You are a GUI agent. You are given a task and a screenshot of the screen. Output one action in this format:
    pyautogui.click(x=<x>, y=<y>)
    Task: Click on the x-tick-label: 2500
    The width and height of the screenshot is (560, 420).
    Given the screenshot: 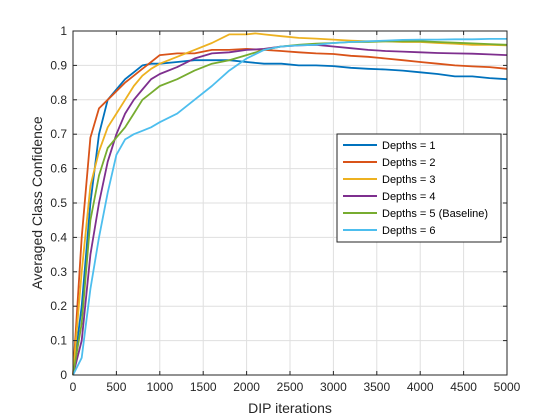 What is the action you would take?
    pyautogui.click(x=290, y=387)
    